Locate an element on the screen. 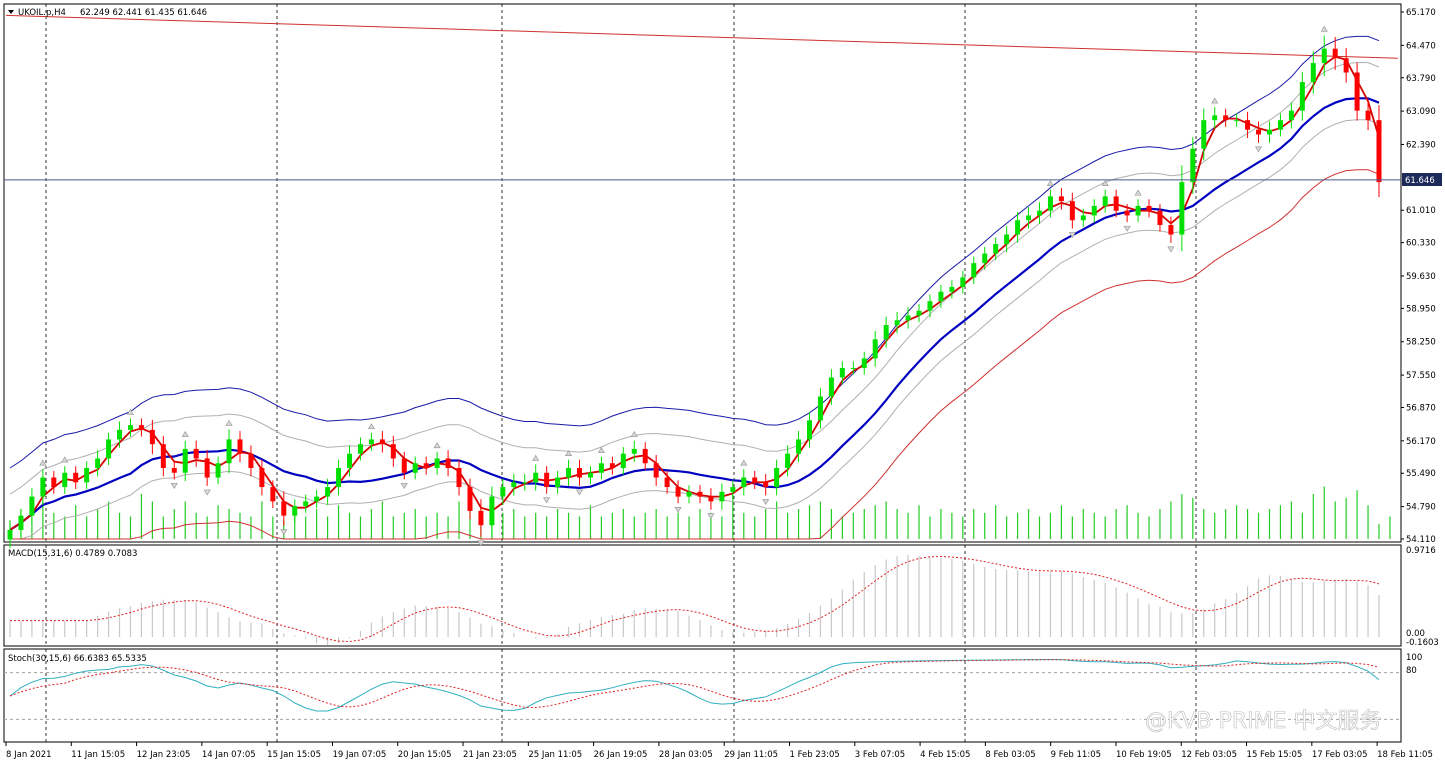 The width and height of the screenshot is (1445, 767). symbol-label: UKOIL.p,H4 is located at coordinates (42, 13).